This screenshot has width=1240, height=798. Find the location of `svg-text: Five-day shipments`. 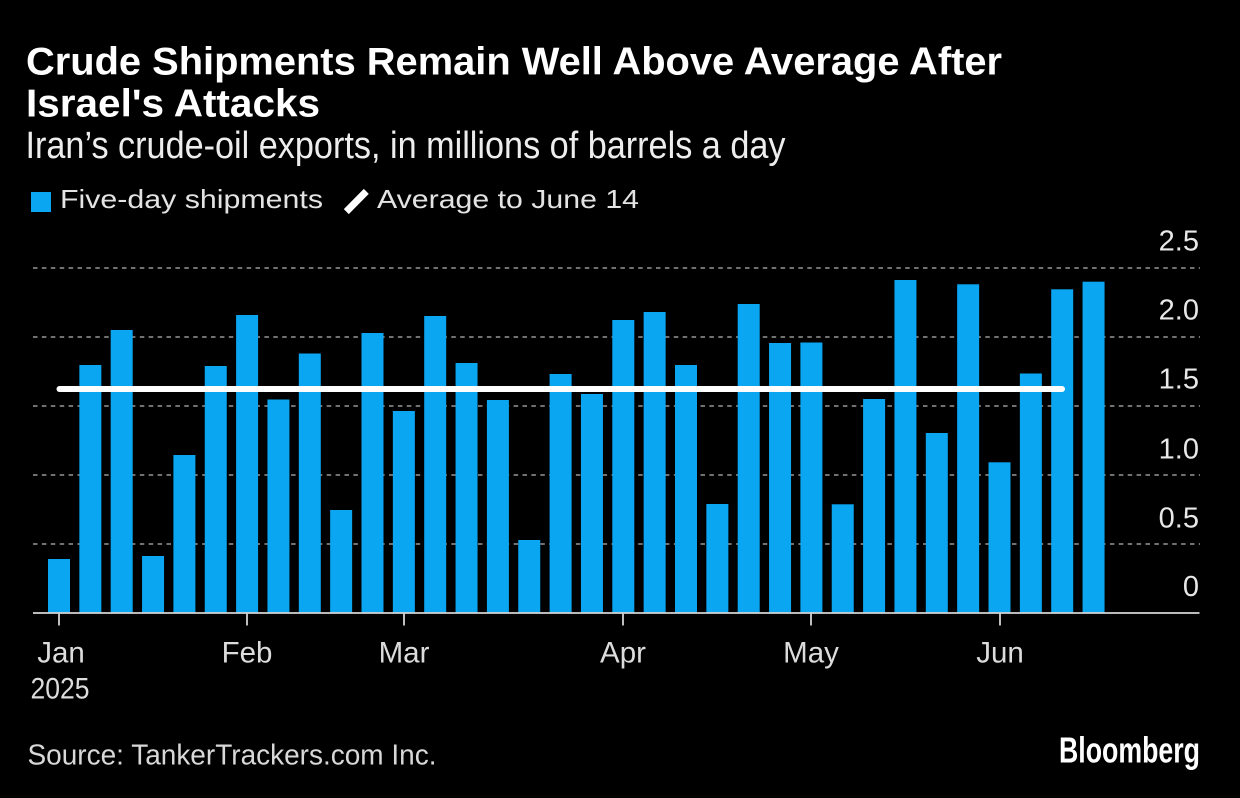

svg-text: Five-day shipments is located at coordinates (191, 199).